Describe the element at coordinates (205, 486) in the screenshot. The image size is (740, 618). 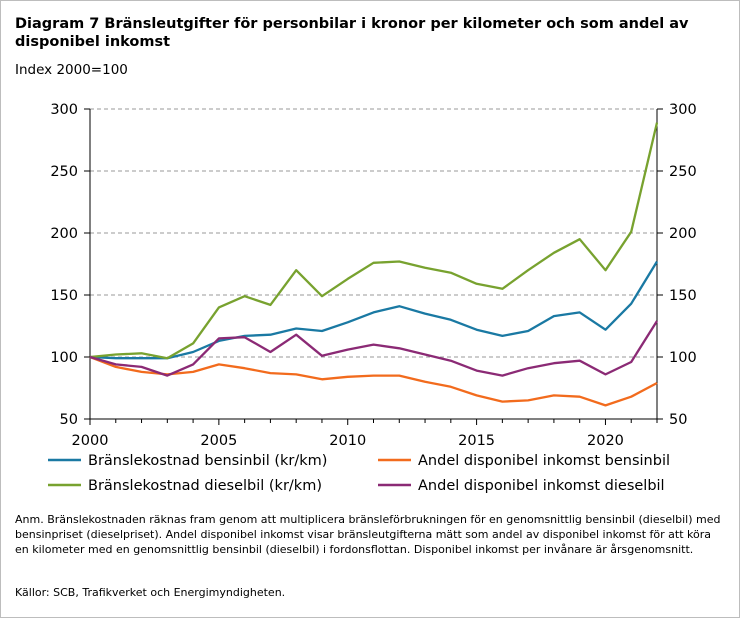
I see `legend-label-3: Bränslekostnad dieselbil (kr/km)` at that location.